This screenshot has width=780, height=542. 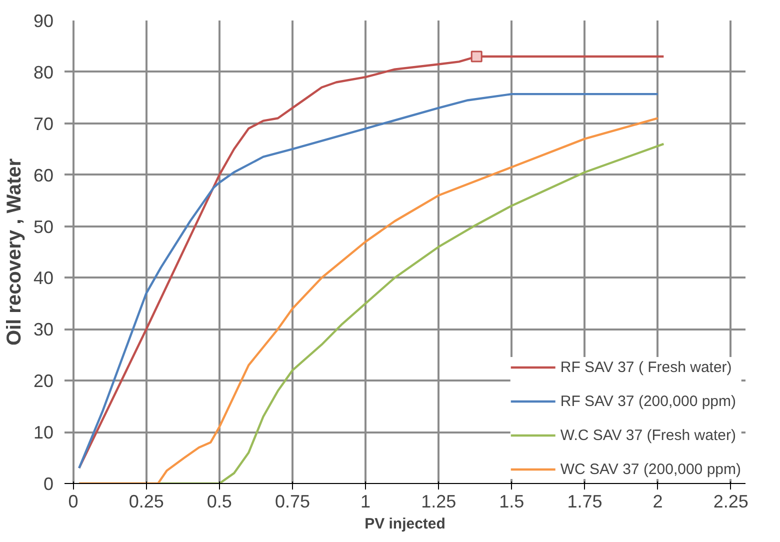 What do you see at coordinates (43, 381) in the screenshot?
I see `y-tick-label: 20` at bounding box center [43, 381].